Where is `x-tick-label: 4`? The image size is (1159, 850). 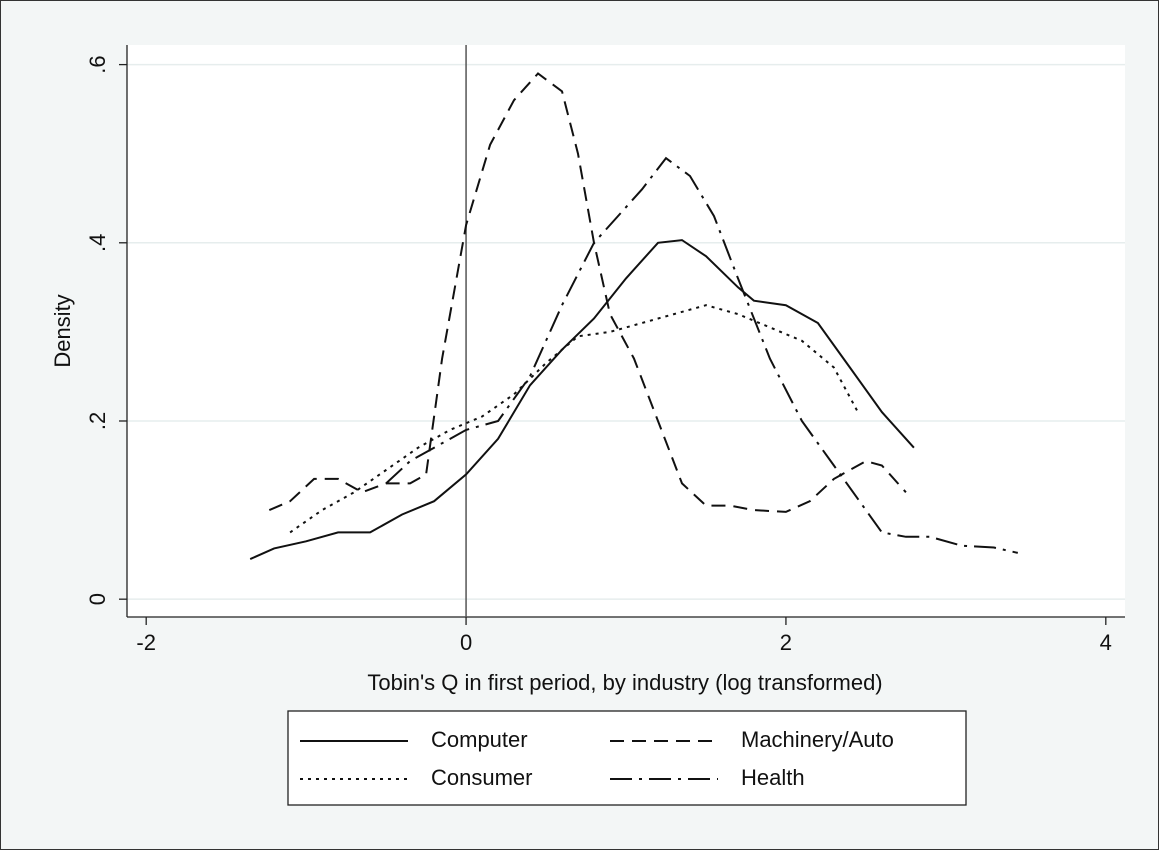 x-tick-label: 4 is located at coordinates (1106, 642).